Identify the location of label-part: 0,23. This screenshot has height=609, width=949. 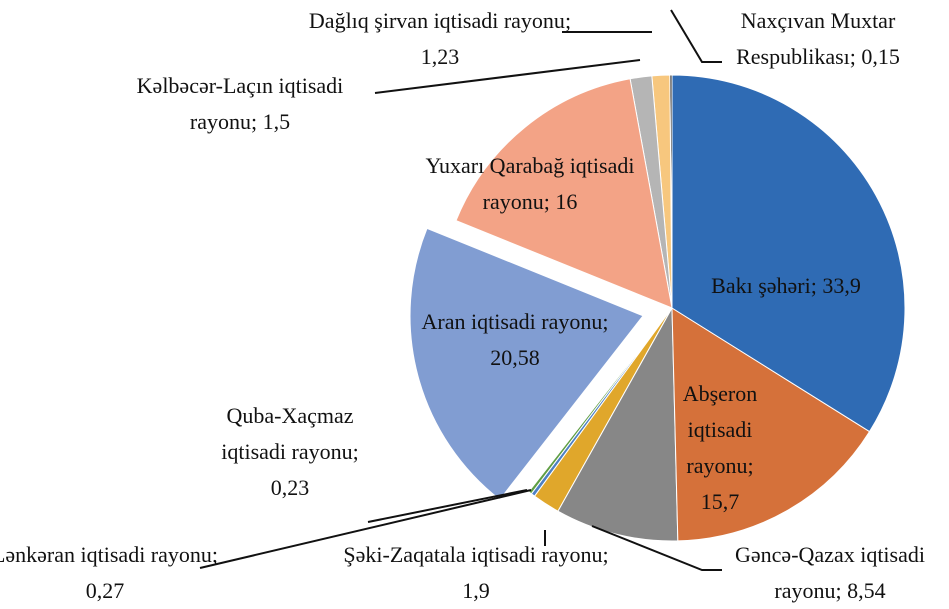
(290, 487).